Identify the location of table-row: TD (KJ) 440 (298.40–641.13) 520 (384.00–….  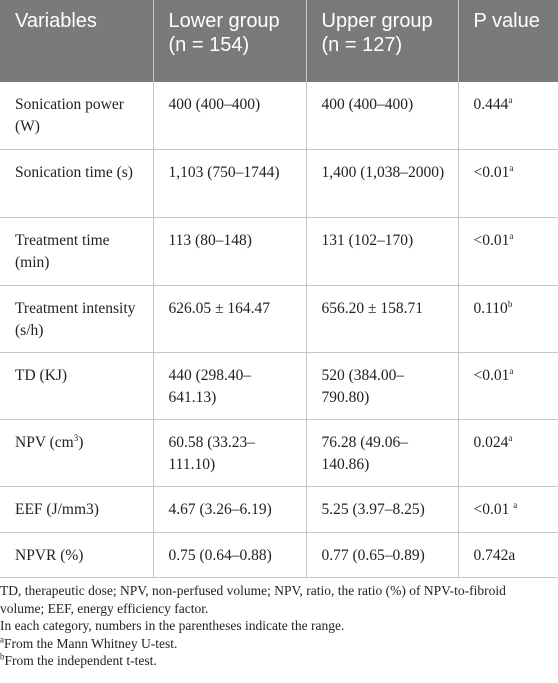
(279, 386).